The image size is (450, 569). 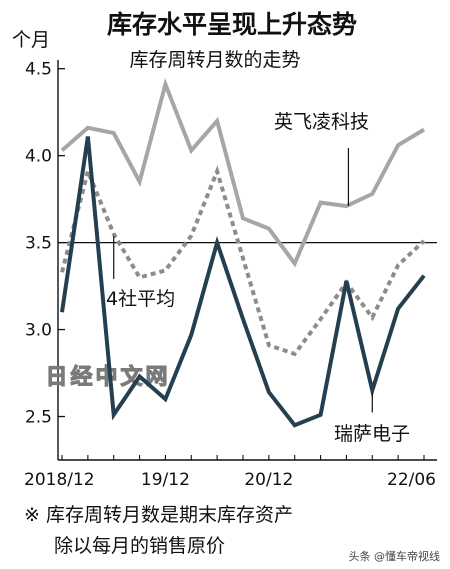 I want to click on footnote-line-2: 除以每月的销售原价, so click(x=139, y=546).